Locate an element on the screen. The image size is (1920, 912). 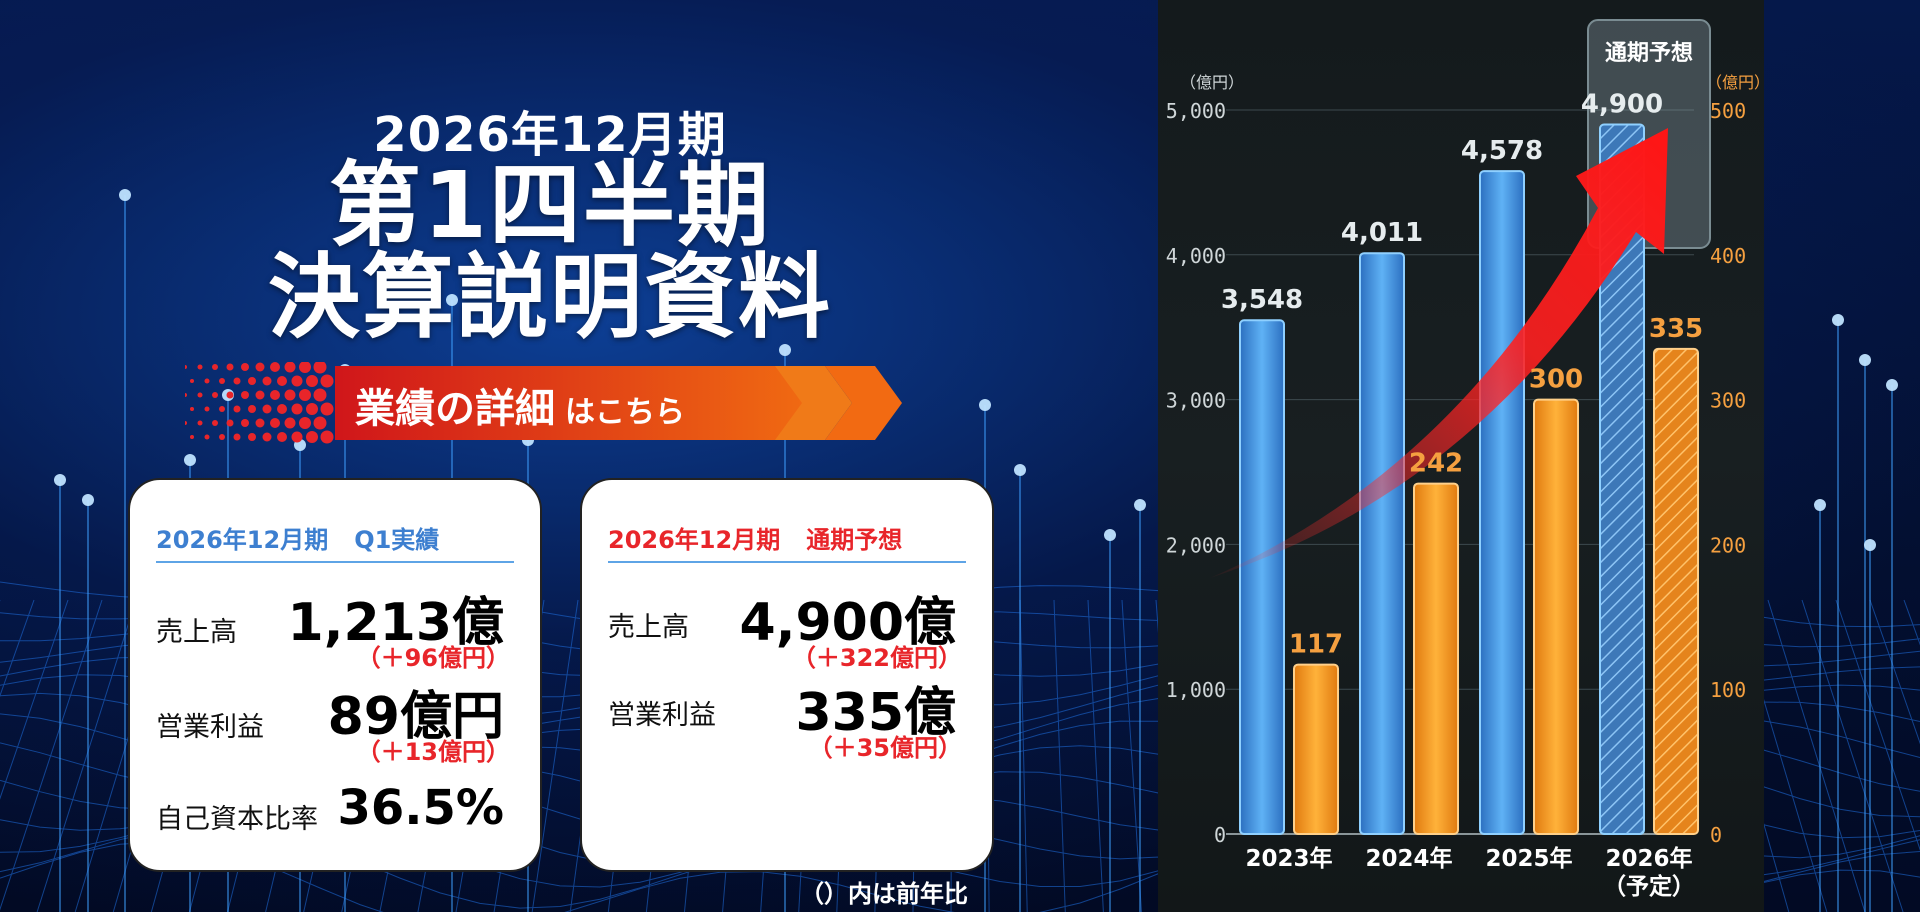
category-label: 2023年 is located at coordinates (1288, 858).